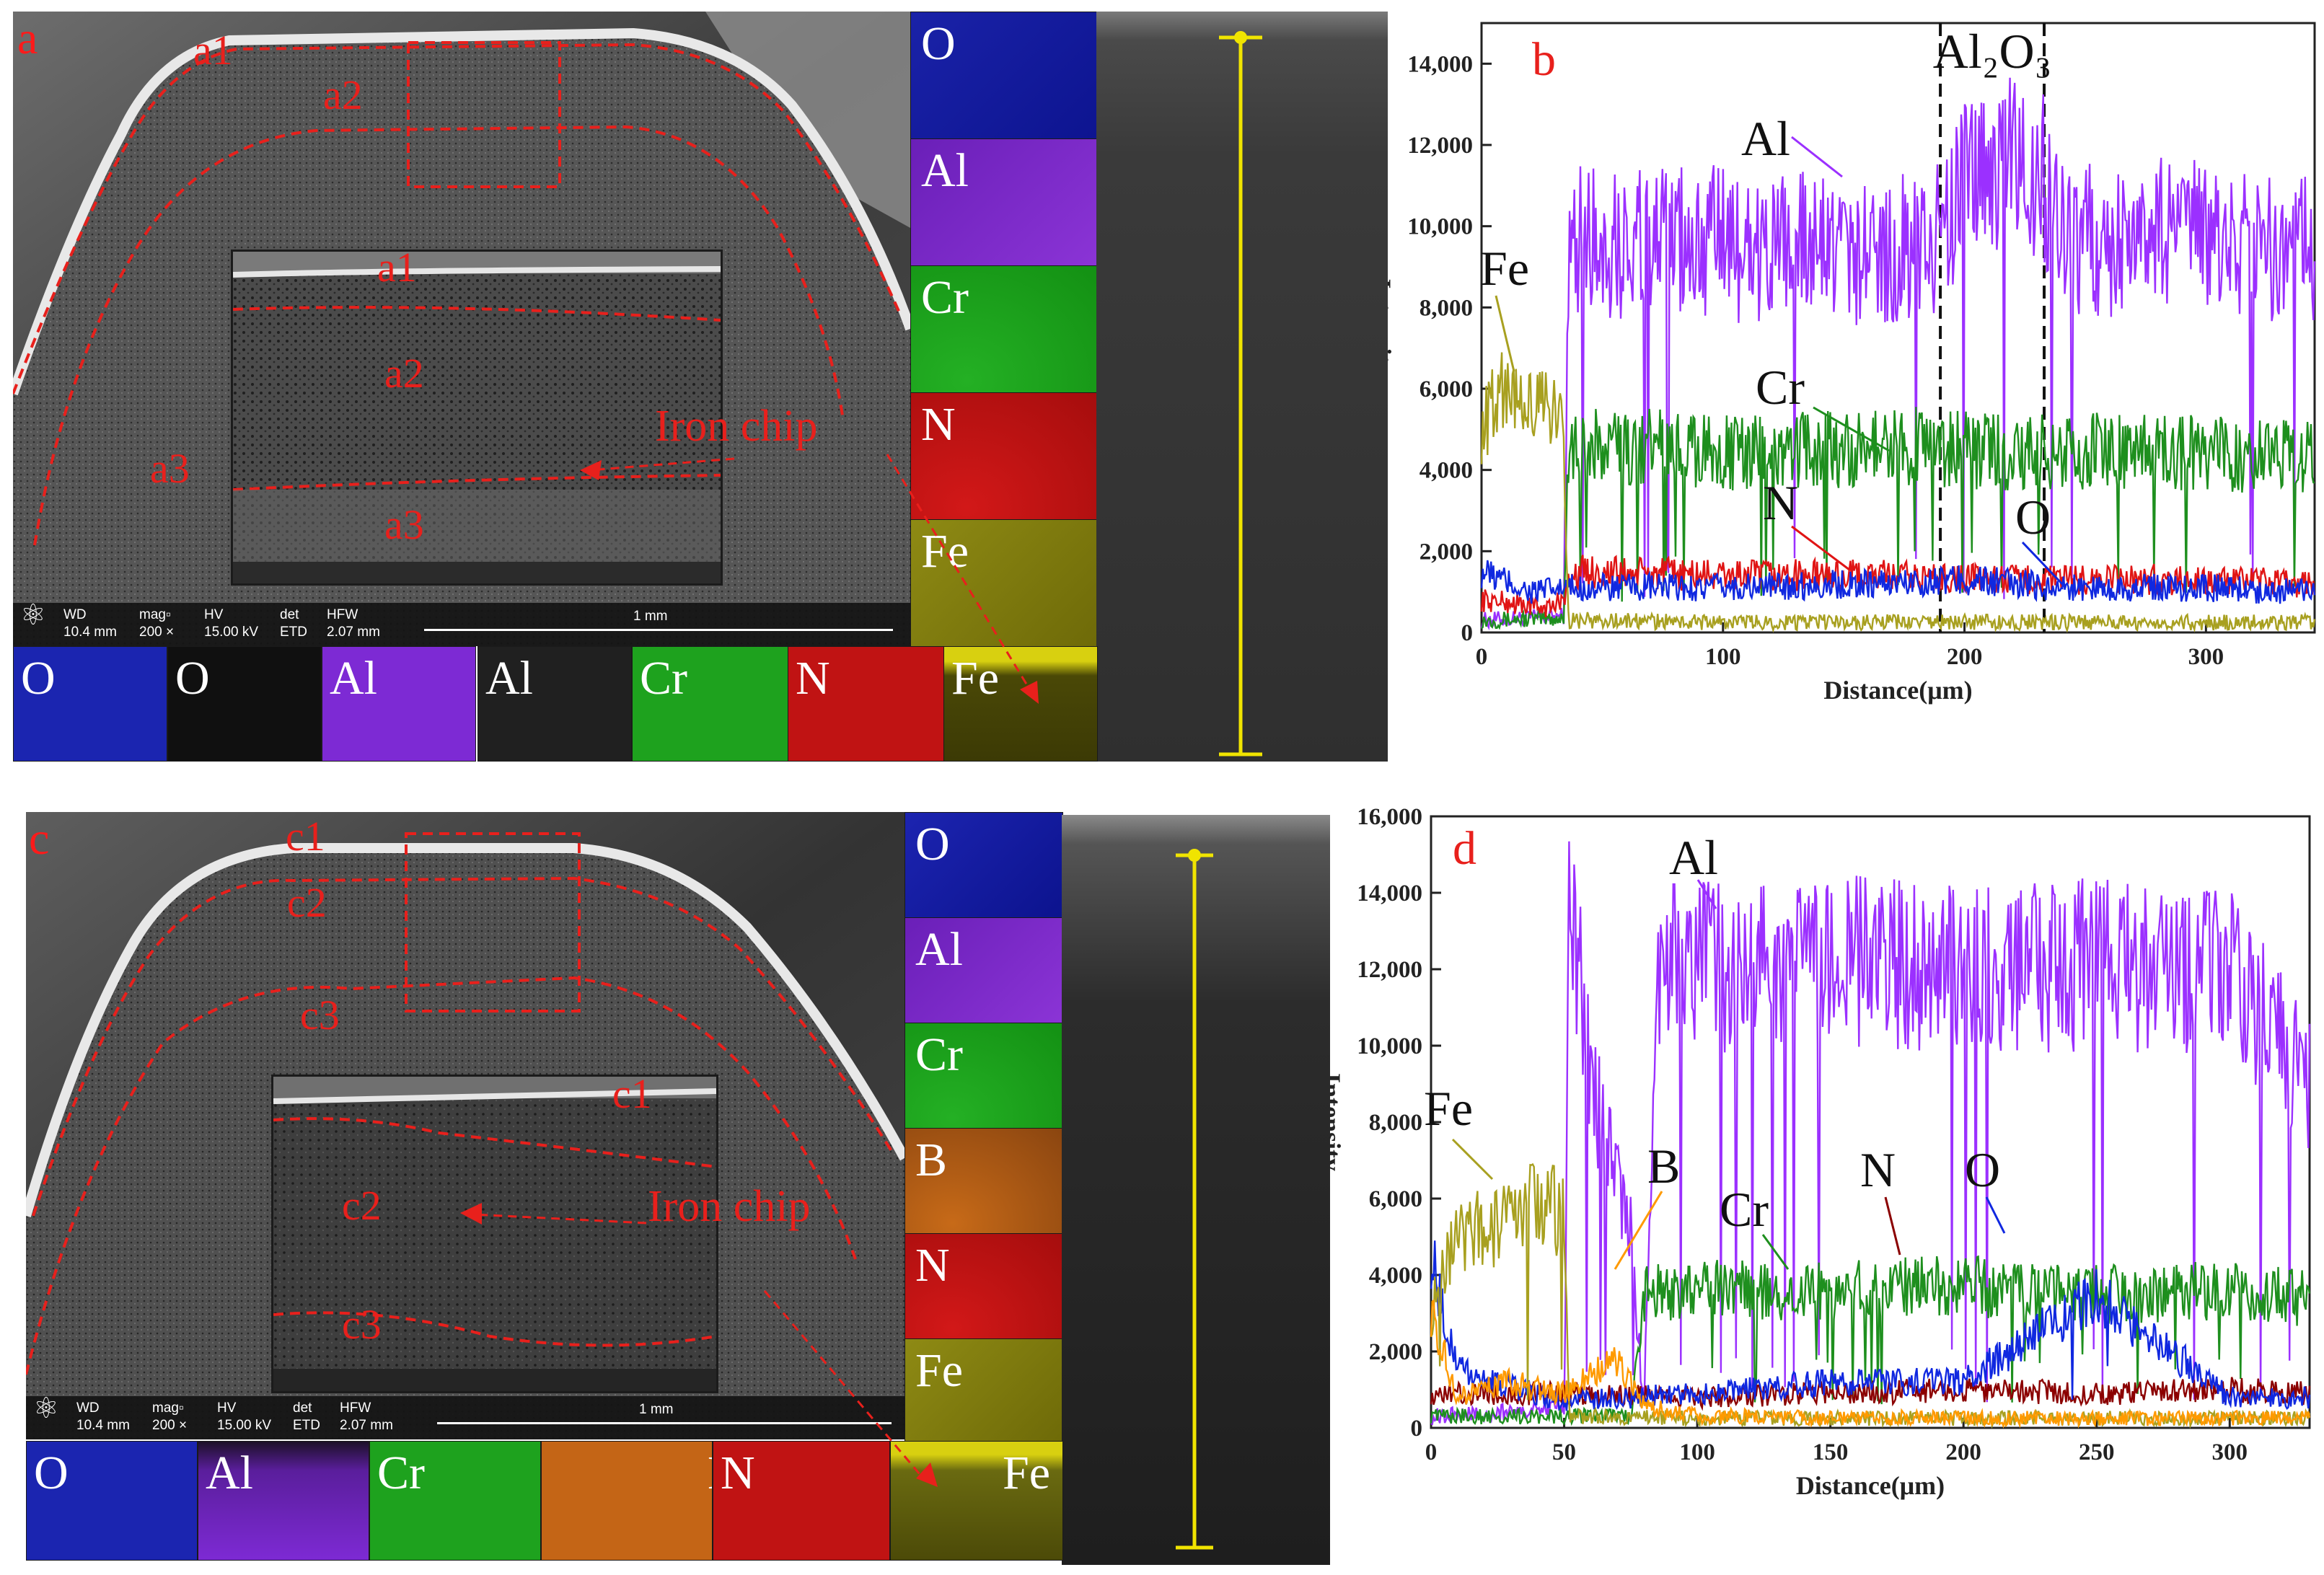 Image resolution: width=2324 pixels, height=1575 pixels. I want to click on panel-c-linescan-image, so click(1196, 1190).